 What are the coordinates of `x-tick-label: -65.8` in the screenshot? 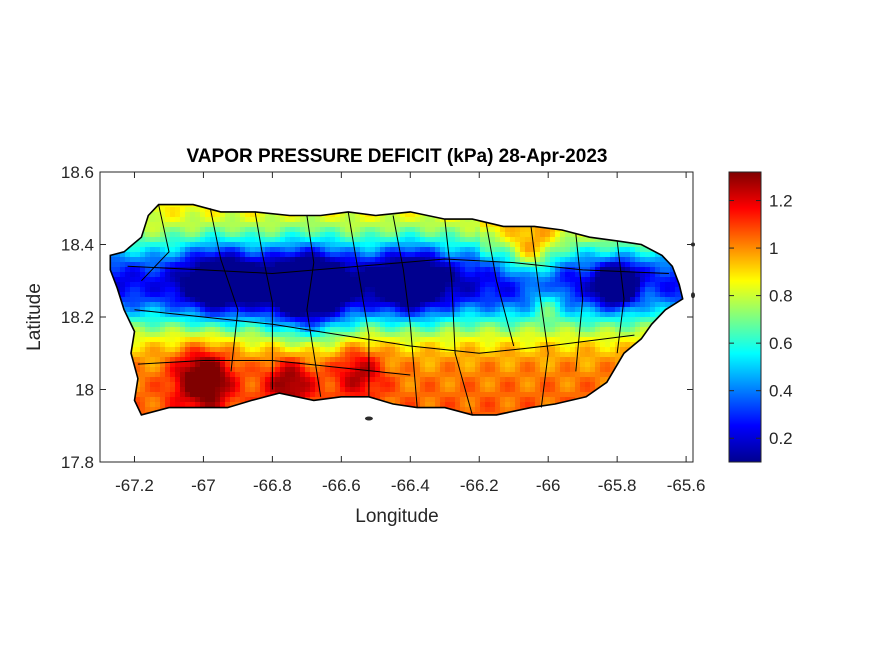 It's located at (617, 485).